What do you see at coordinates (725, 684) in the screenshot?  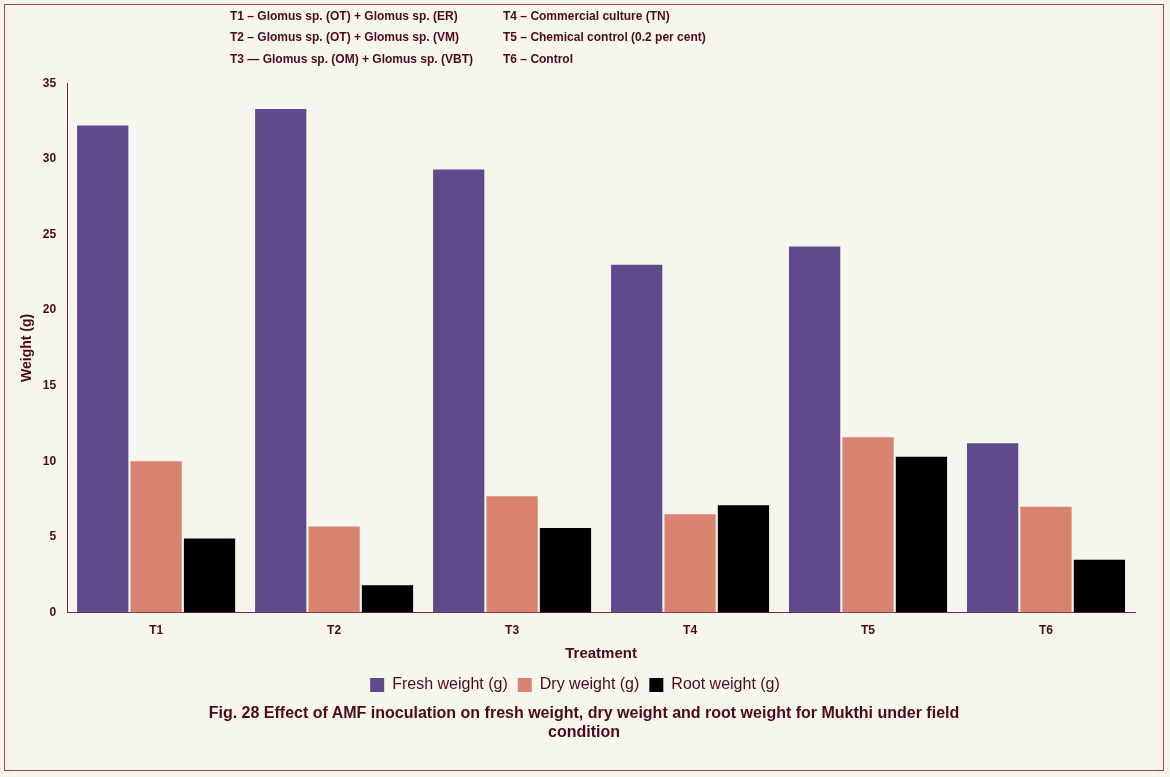 I see `legend-label: Root weight (g)` at bounding box center [725, 684].